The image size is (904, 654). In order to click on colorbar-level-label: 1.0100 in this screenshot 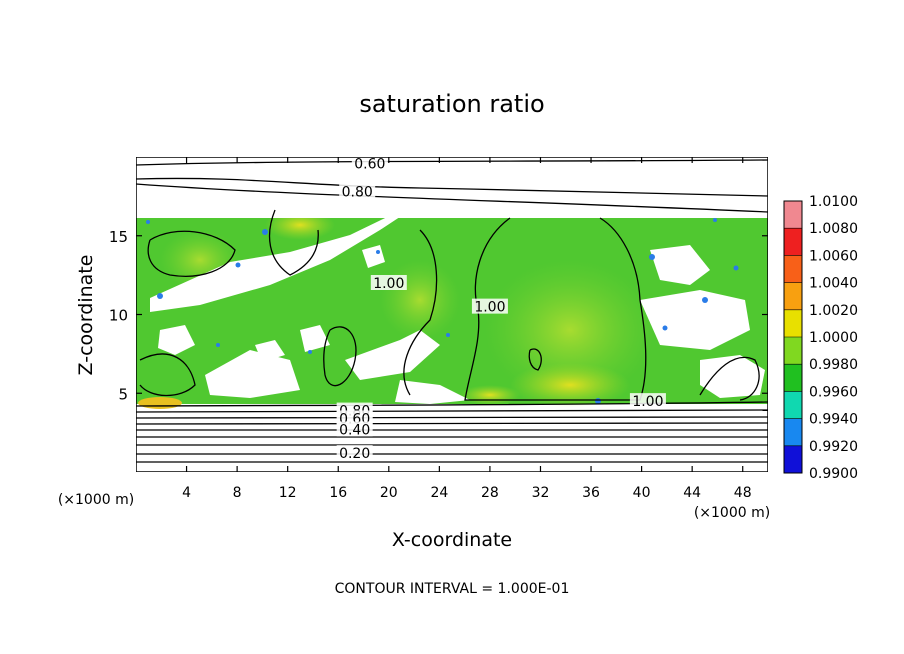, I will do `click(833, 202)`.